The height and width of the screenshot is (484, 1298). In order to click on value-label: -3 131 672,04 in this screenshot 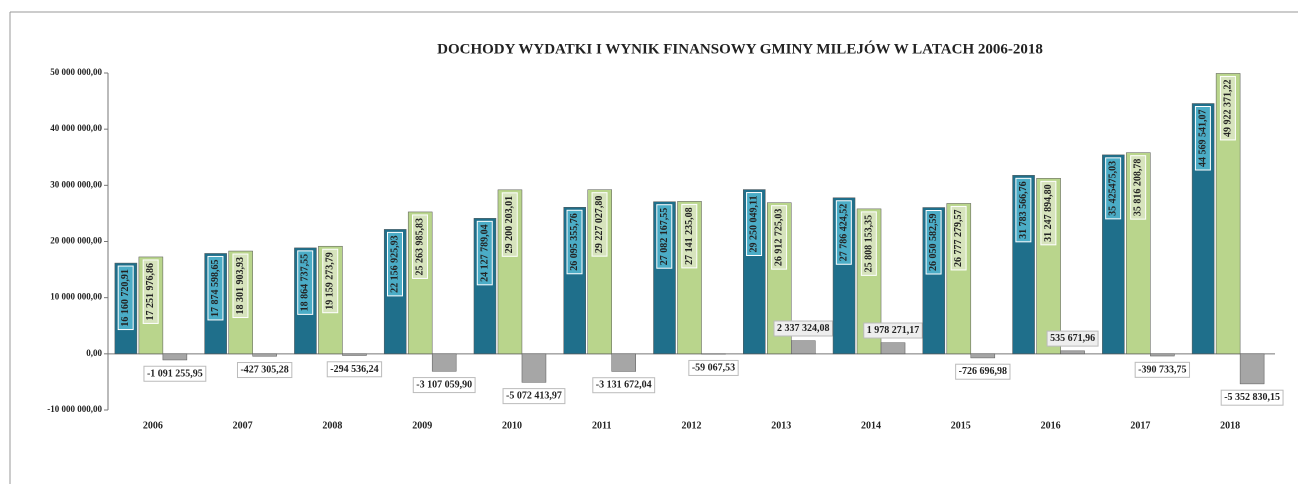, I will do `click(624, 385)`.